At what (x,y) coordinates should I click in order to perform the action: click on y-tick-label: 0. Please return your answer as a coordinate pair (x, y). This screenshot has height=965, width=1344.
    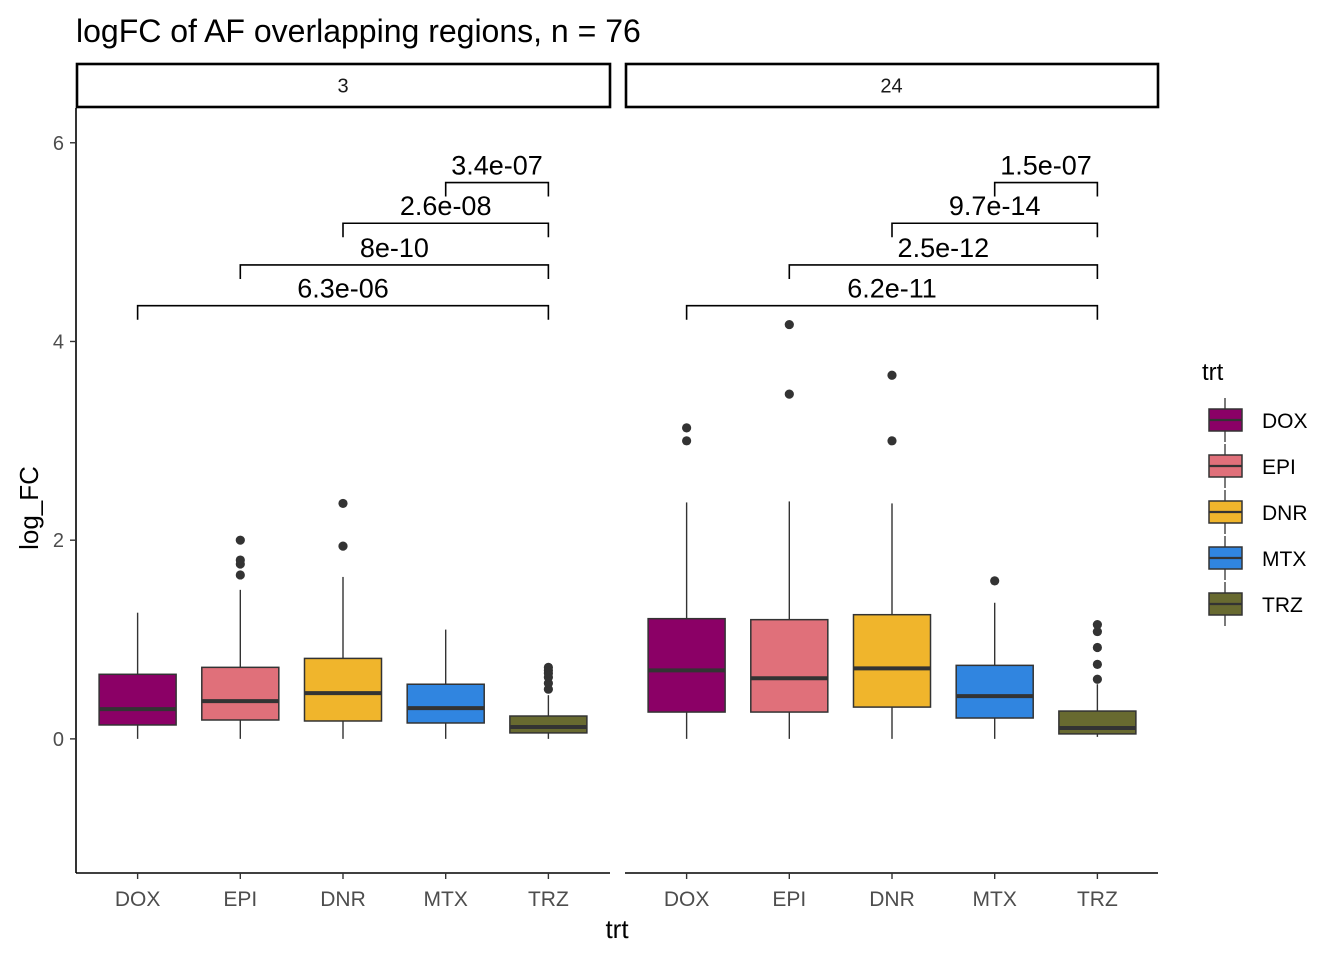
    Looking at the image, I should click on (58, 740).